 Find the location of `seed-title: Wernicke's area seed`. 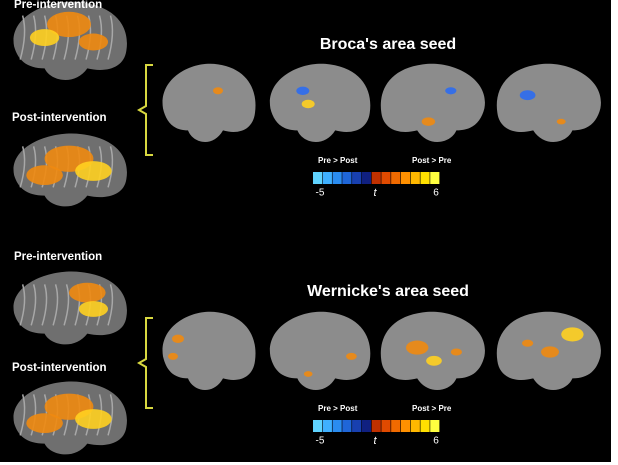

seed-title: Wernicke's area seed is located at coordinates (388, 291).